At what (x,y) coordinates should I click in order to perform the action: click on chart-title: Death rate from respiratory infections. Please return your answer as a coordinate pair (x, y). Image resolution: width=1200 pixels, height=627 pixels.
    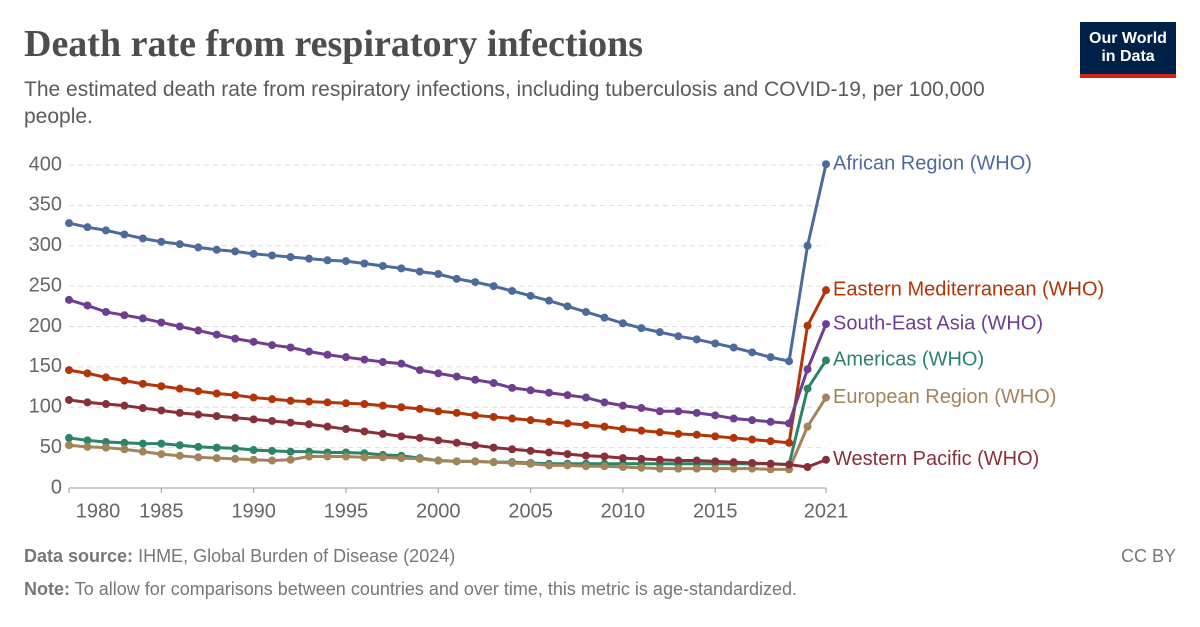
    Looking at the image, I should click on (334, 44).